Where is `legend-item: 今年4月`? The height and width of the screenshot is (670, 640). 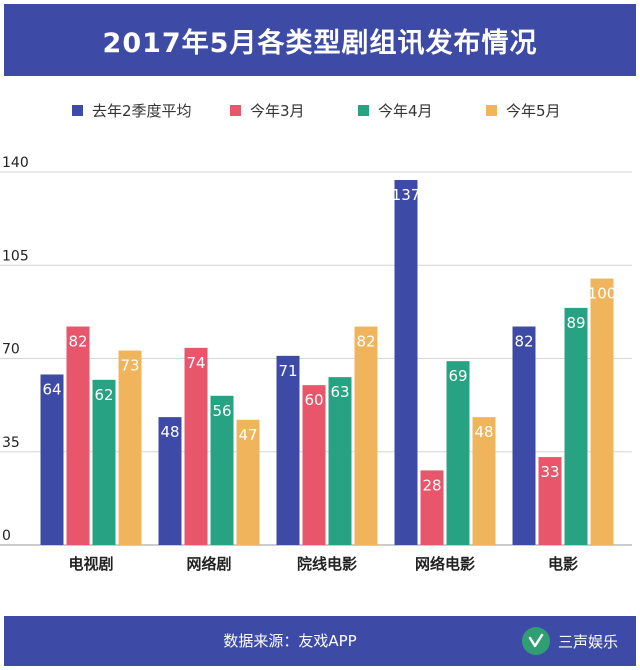
legend-item: 今年4月 is located at coordinates (395, 110).